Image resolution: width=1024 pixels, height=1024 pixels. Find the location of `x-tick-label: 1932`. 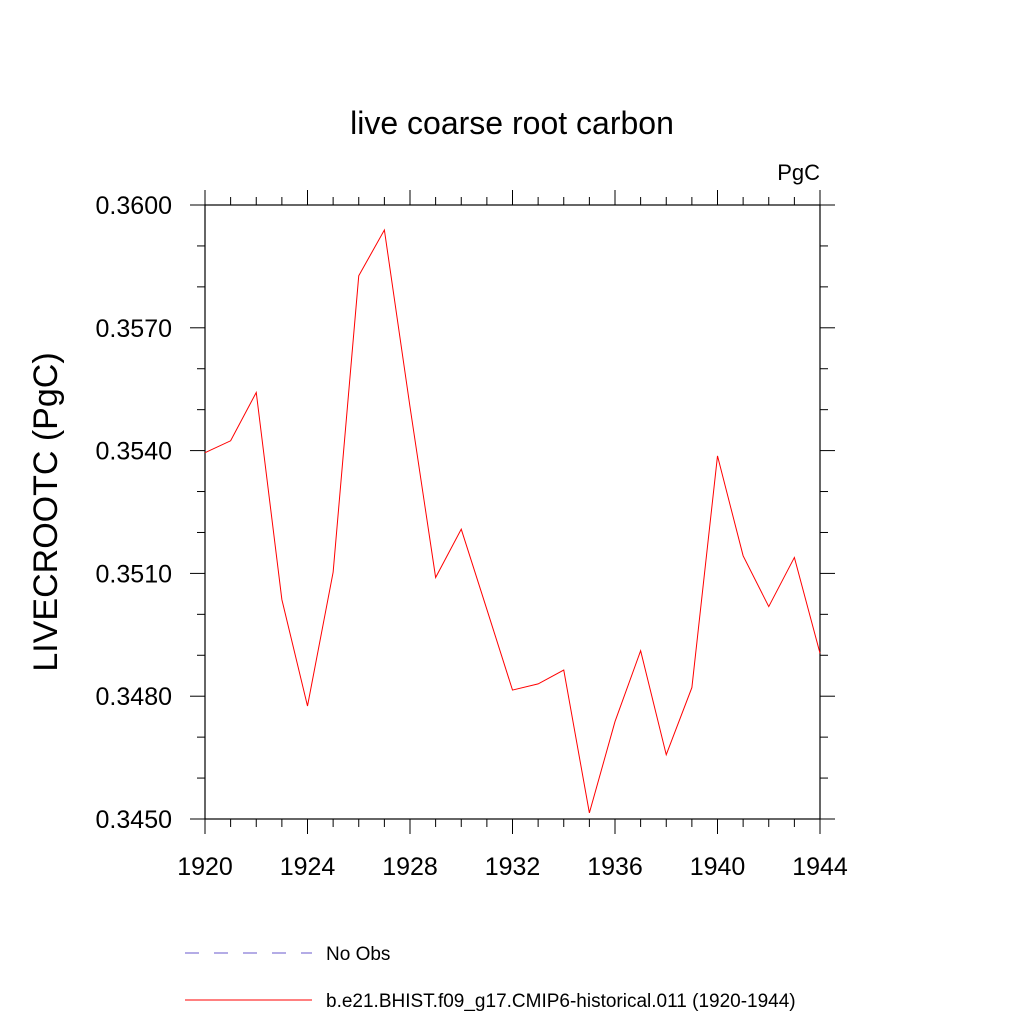

x-tick-label: 1932 is located at coordinates (513, 867).